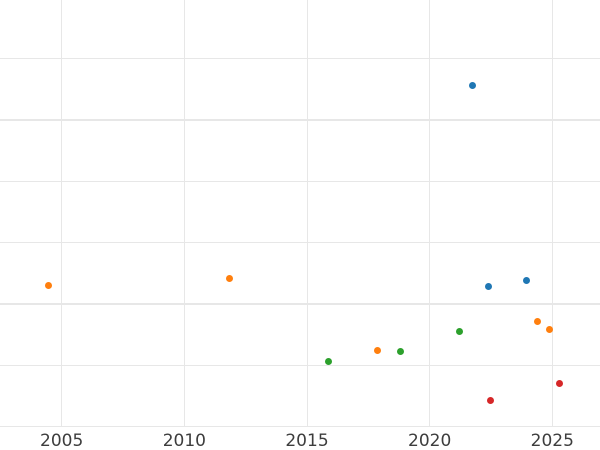 Image resolution: width=600 pixels, height=450 pixels. I want to click on x-tick-label-2025: 2025, so click(552, 440).